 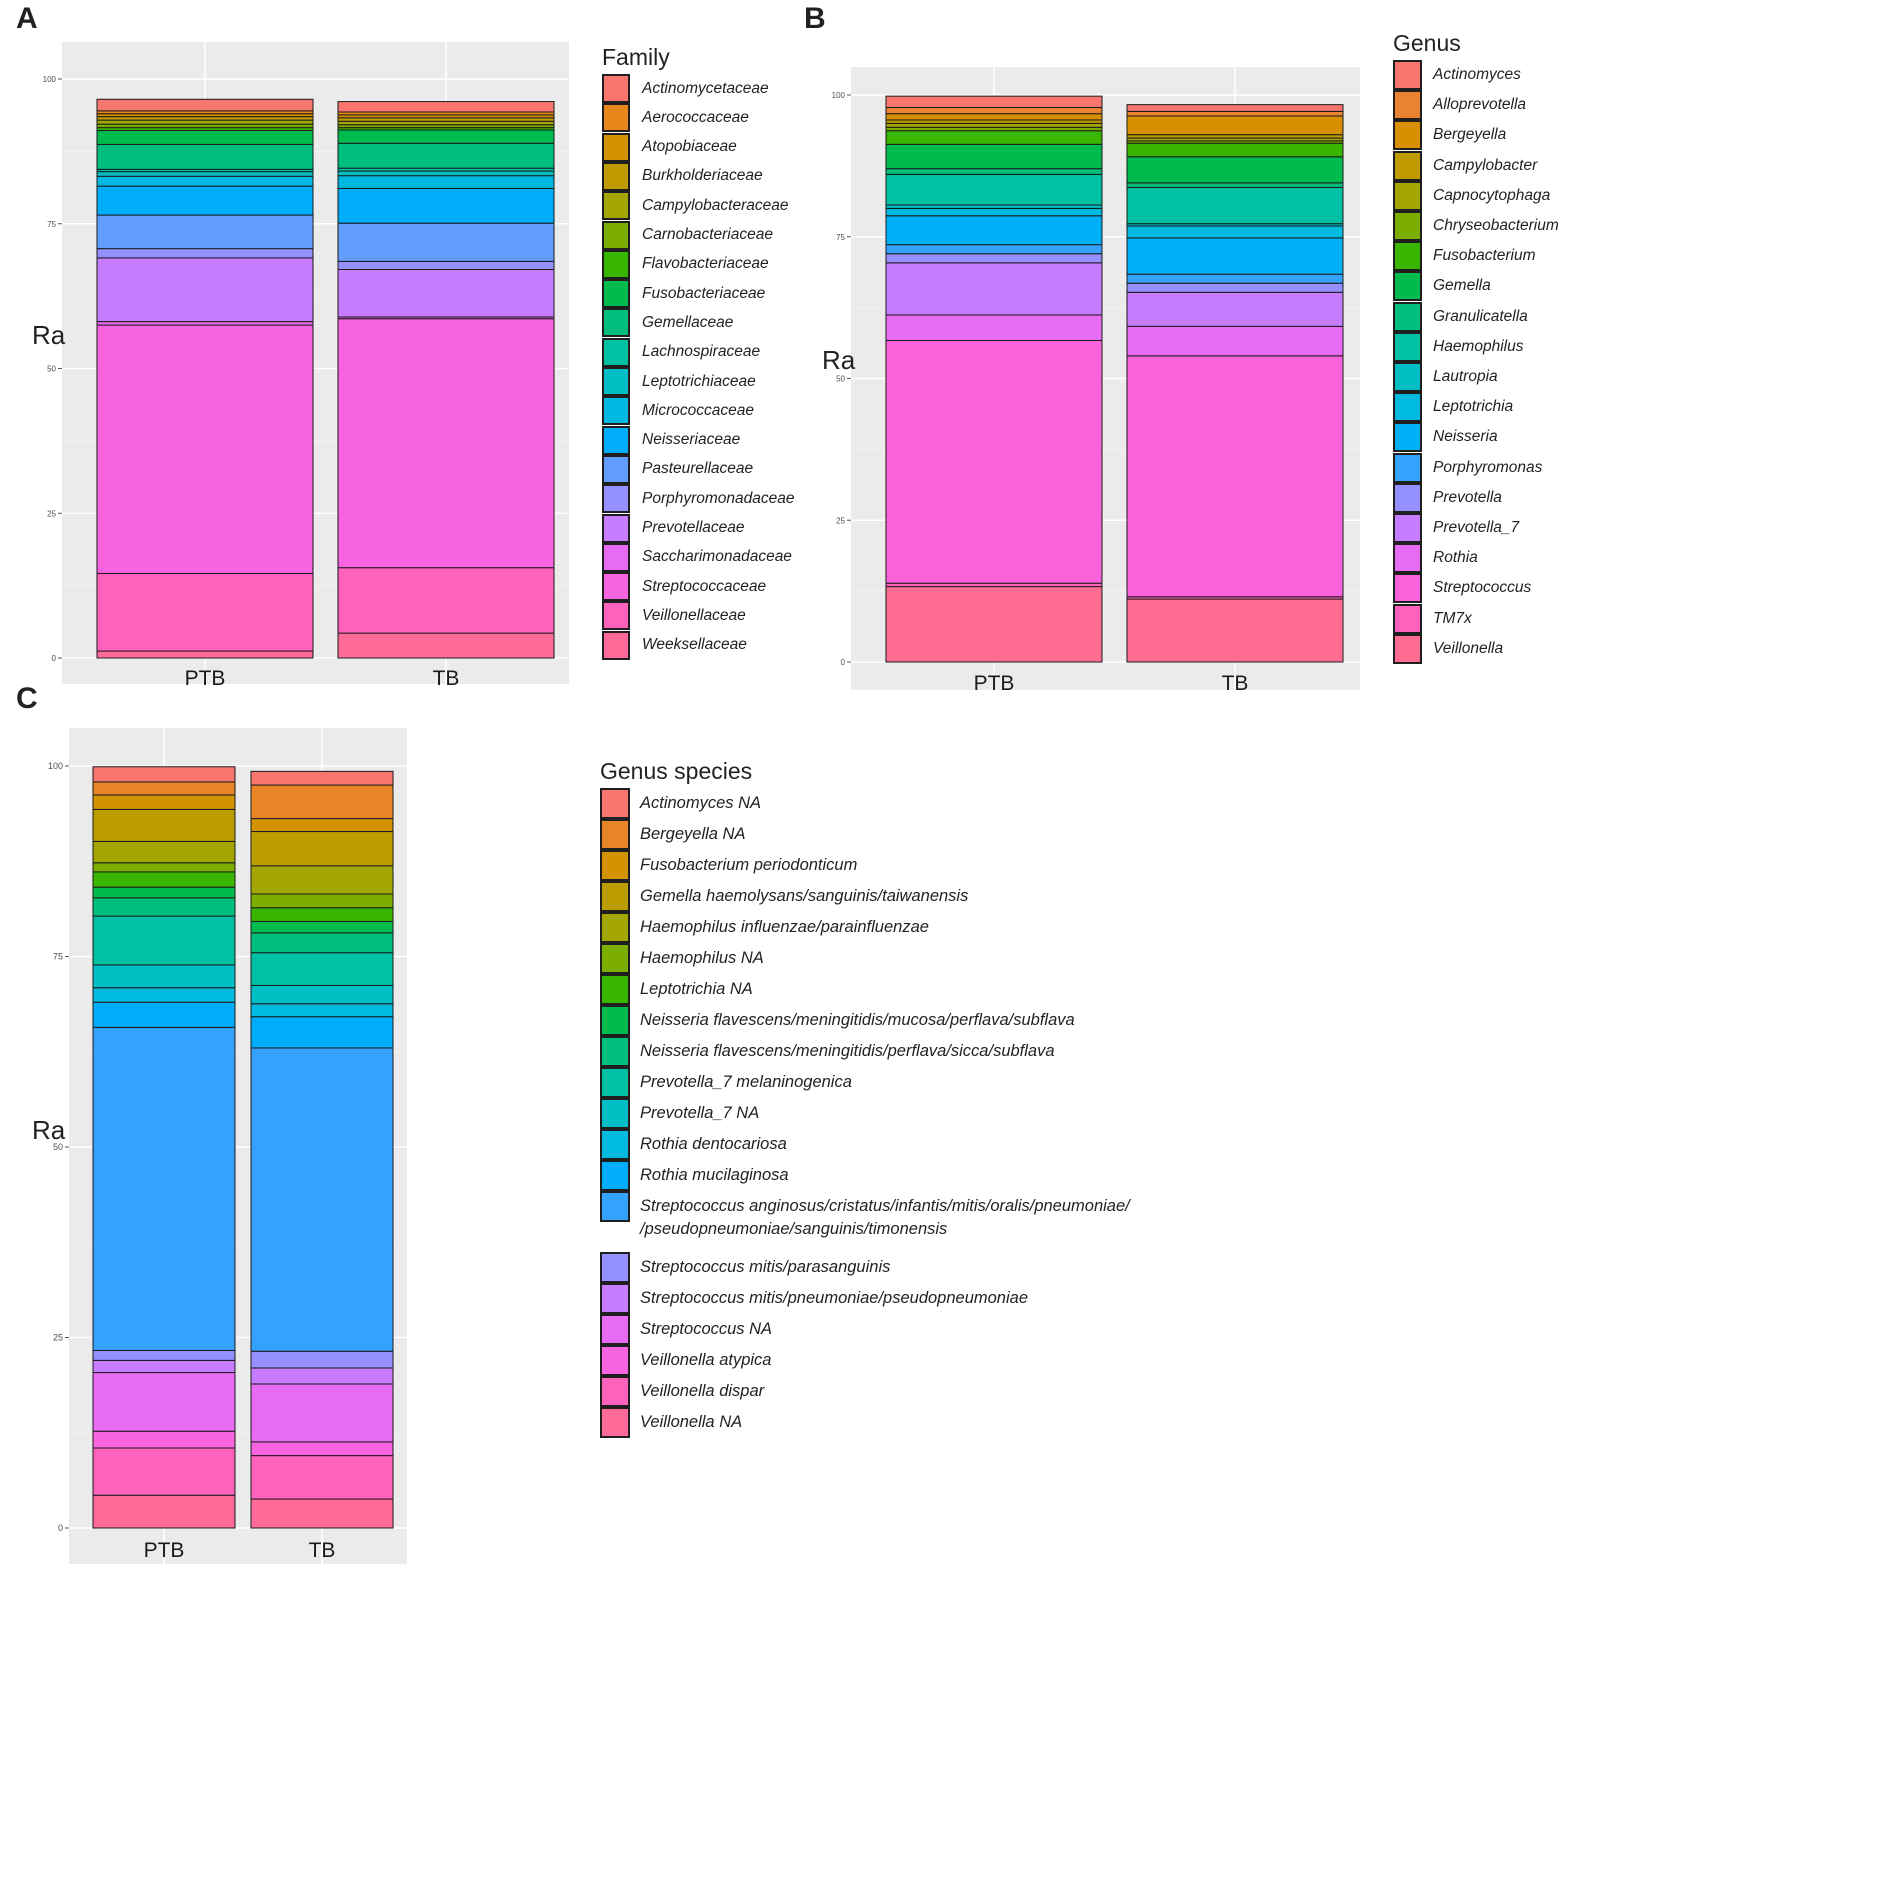 What do you see at coordinates (27, 698) in the screenshot?
I see `panel-letter-c: C` at bounding box center [27, 698].